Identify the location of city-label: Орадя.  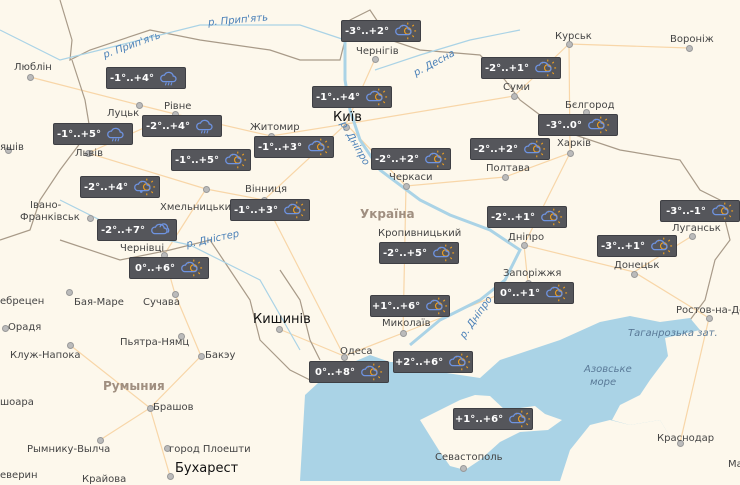
(25, 327).